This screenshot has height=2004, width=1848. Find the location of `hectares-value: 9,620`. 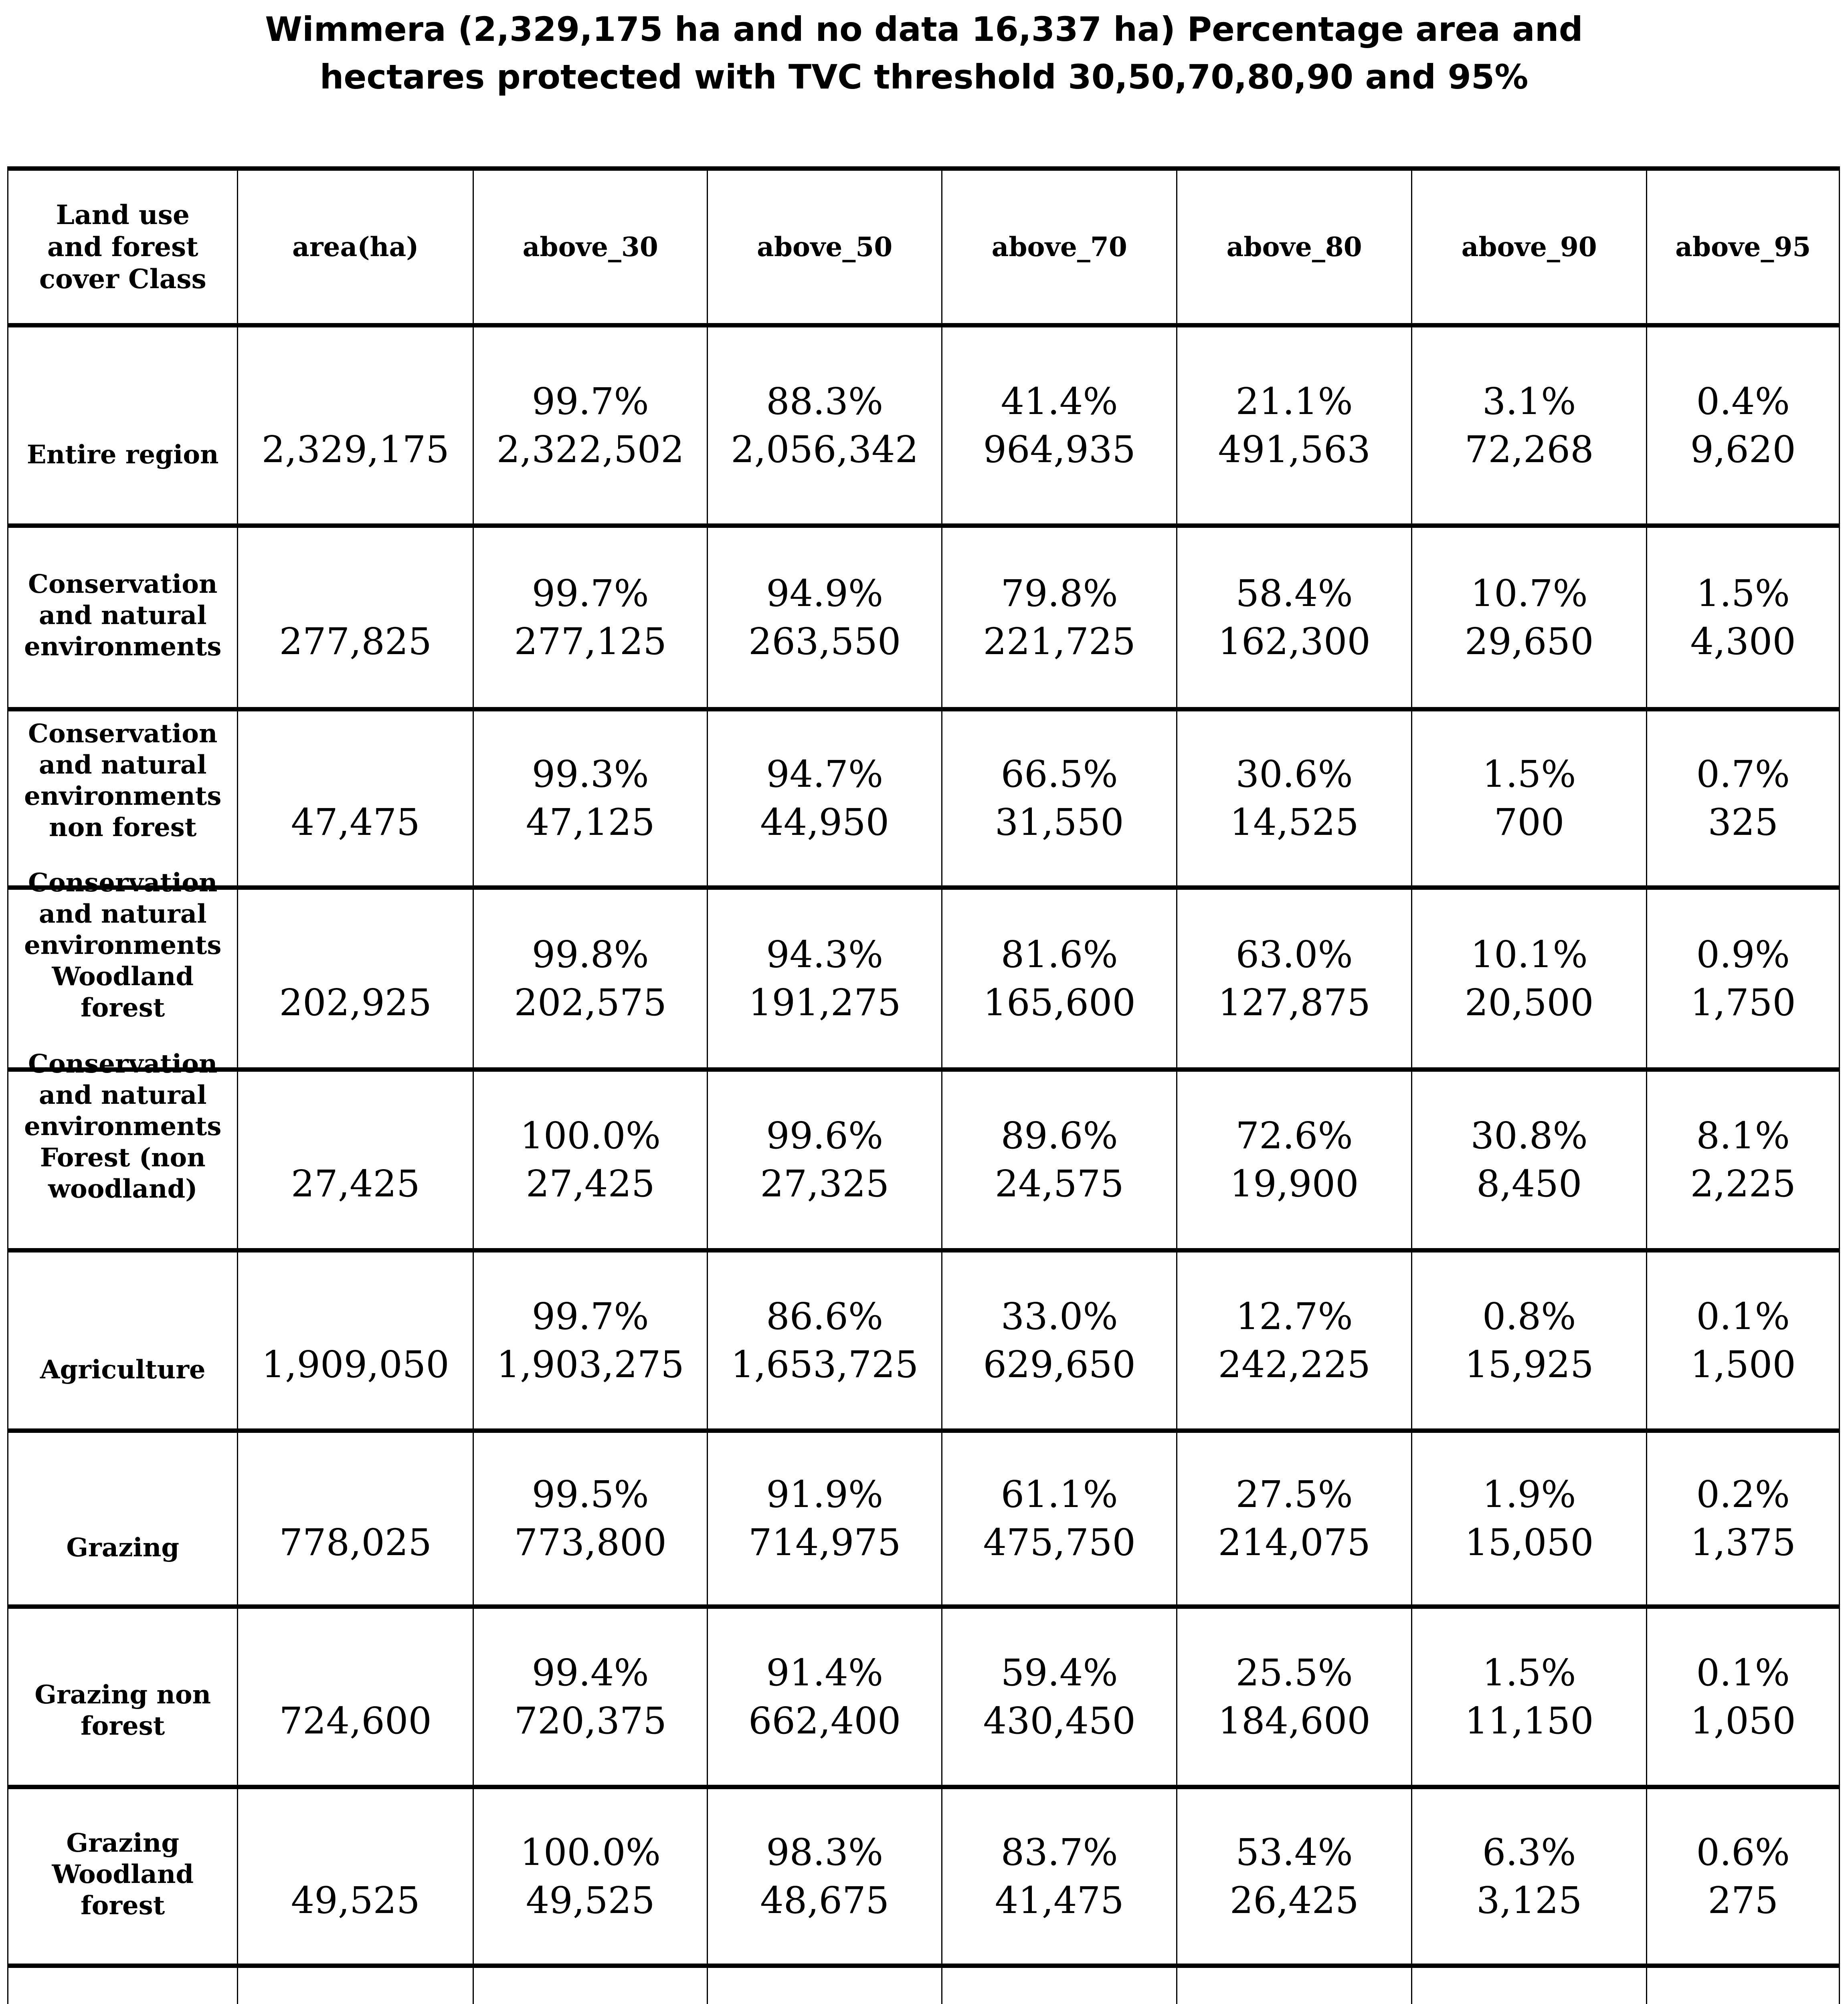

hectares-value: 9,620 is located at coordinates (1743, 449).